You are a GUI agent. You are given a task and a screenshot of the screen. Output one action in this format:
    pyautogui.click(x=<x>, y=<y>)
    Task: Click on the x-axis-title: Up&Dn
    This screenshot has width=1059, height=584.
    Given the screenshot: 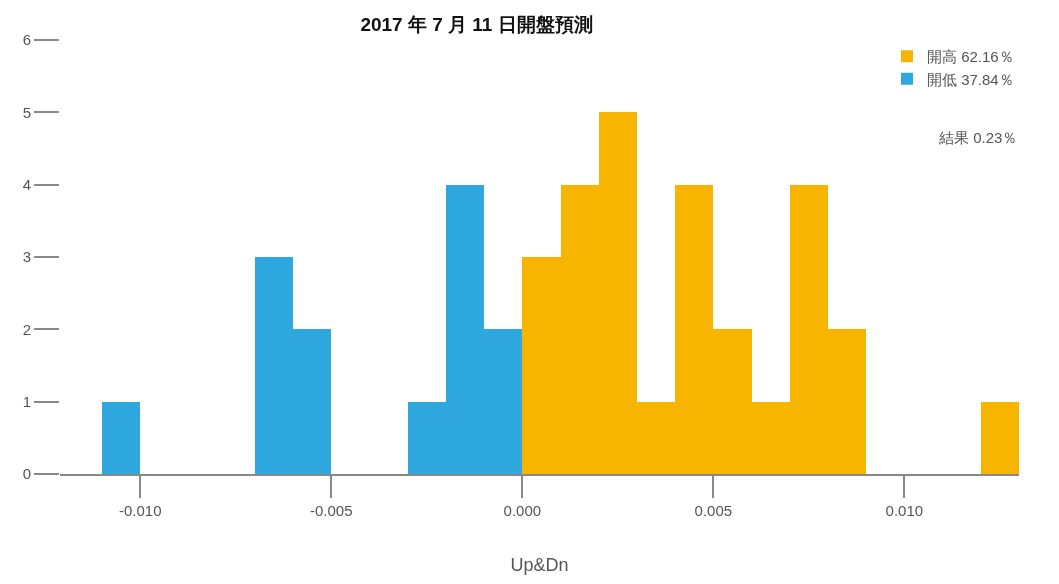 What is the action you would take?
    pyautogui.click(x=539, y=564)
    